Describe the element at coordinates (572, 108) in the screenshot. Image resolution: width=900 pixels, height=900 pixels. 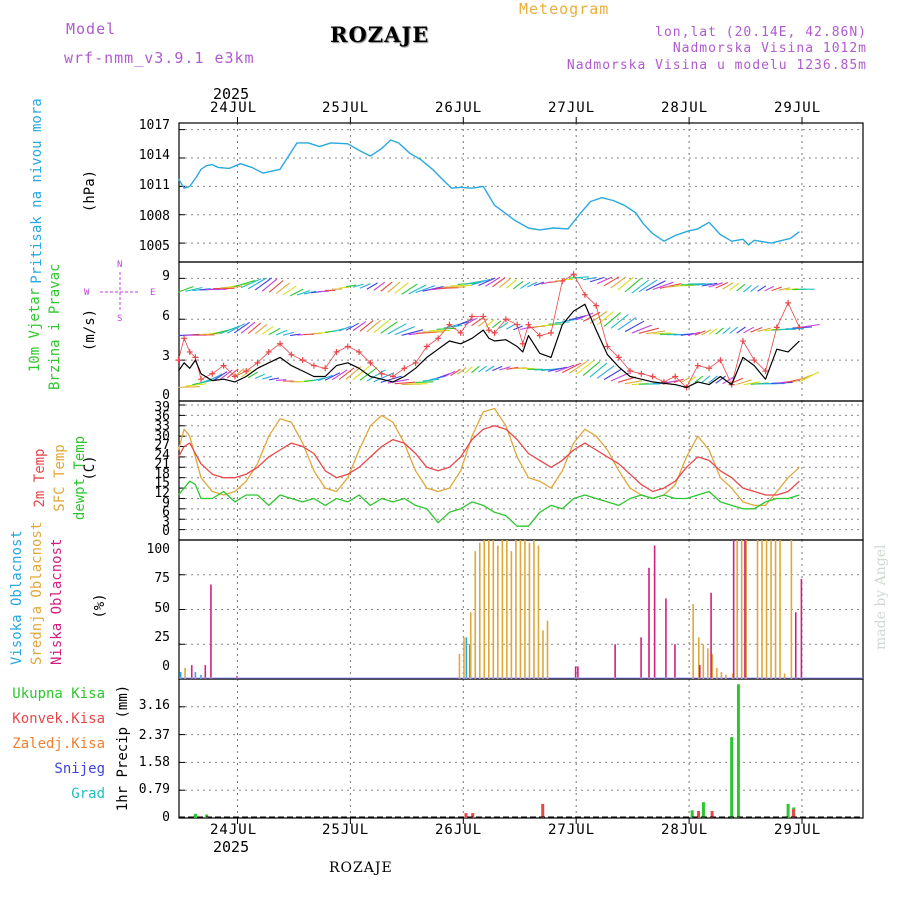
I see `day-label-top: 27JUL` at that location.